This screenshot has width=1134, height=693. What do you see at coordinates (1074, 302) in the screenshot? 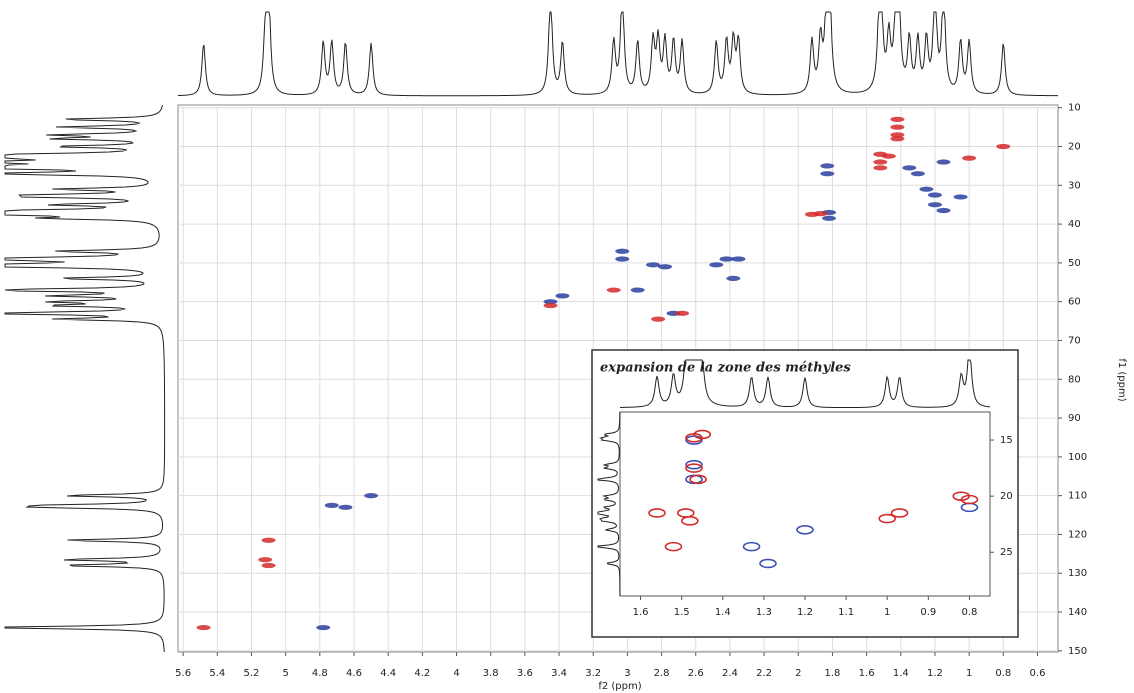
I see `y-tick-label: 60` at bounding box center [1074, 302].